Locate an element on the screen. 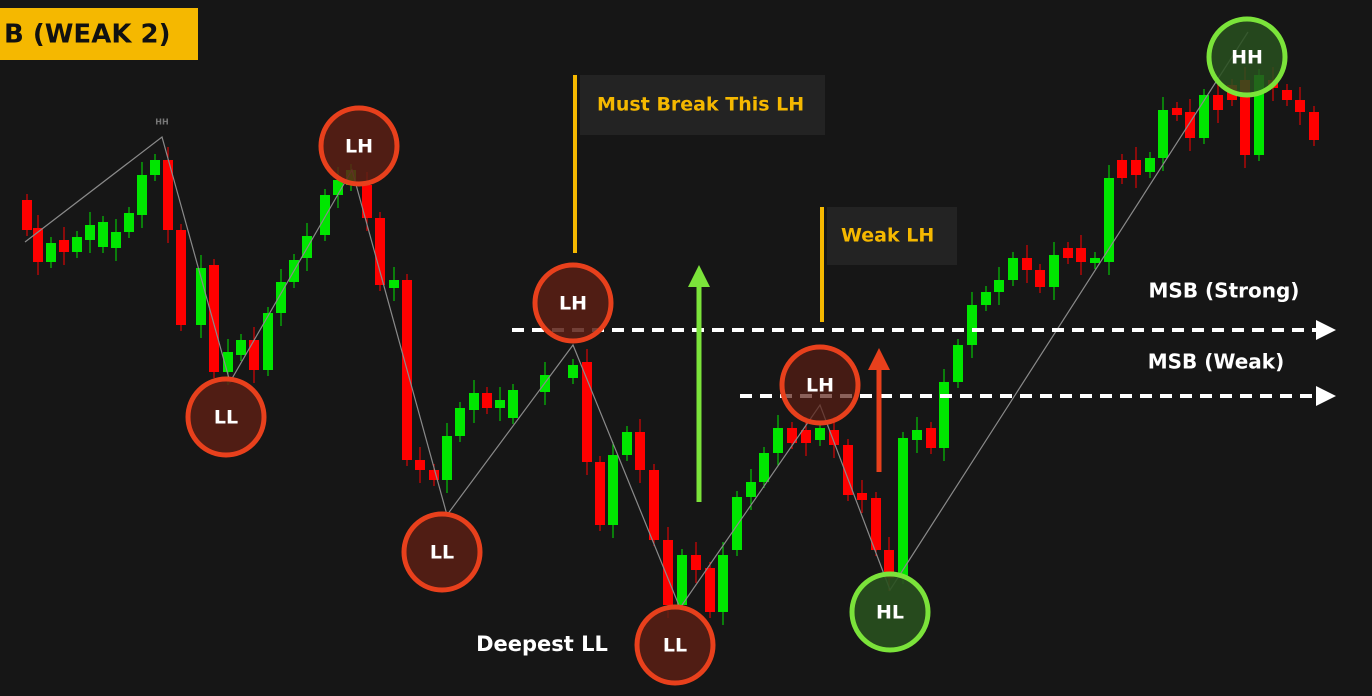 This screenshot has width=1372, height=696. title: B (WEAK 2) is located at coordinates (87, 35).